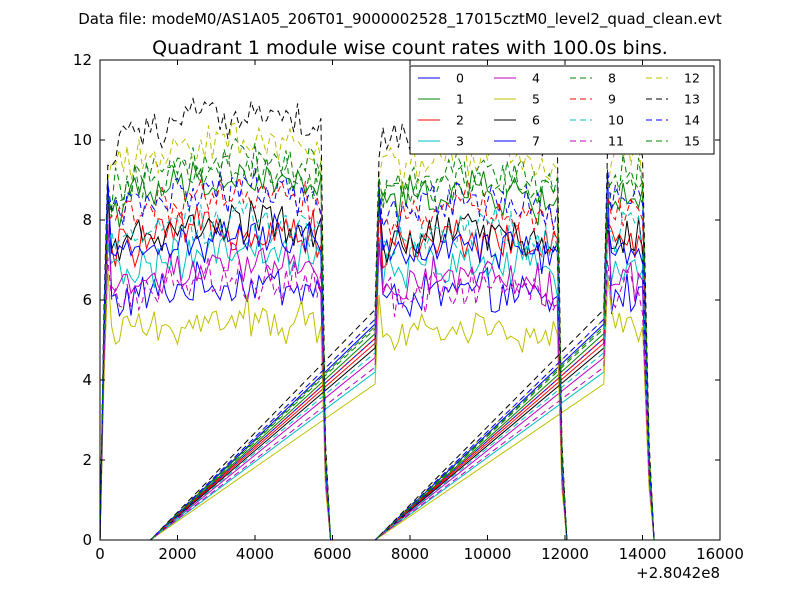  What do you see at coordinates (562, 110) in the screenshot?
I see `legend-frame` at bounding box center [562, 110].